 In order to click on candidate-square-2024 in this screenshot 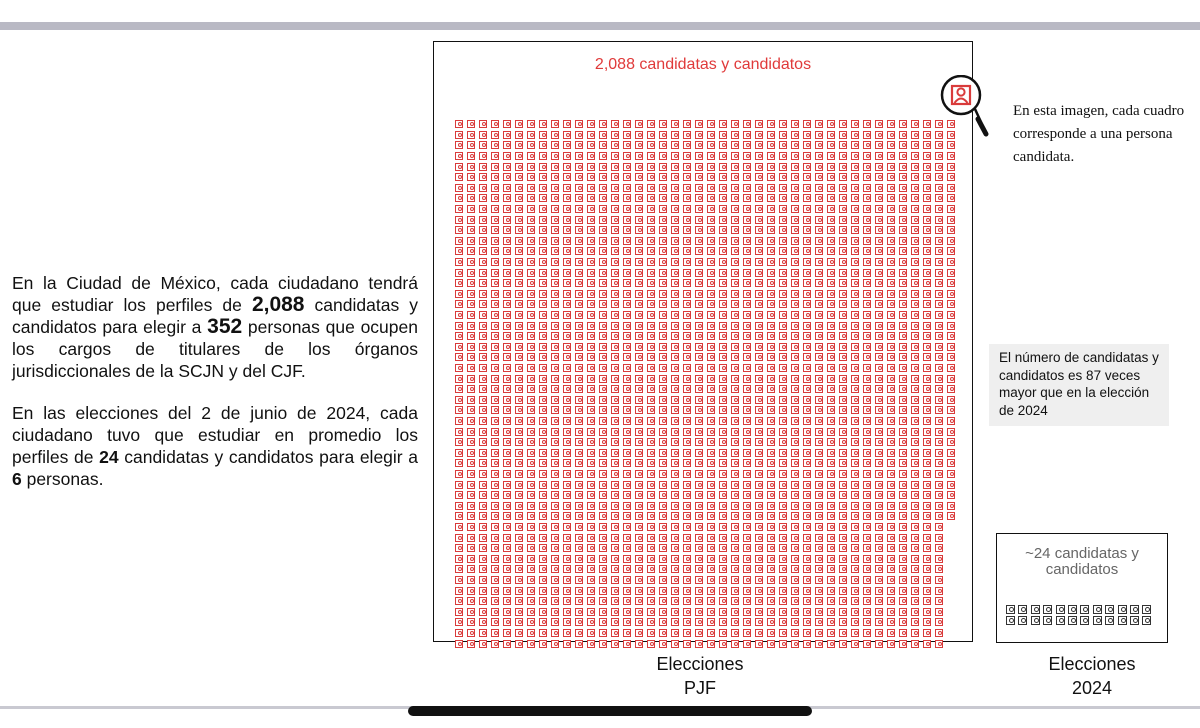, I will do `click(1072, 609)`.